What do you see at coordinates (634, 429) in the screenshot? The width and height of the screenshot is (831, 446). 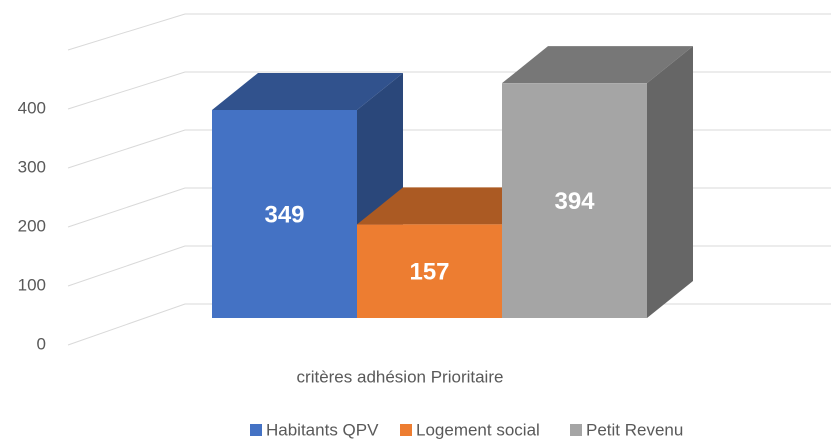 I see `legend-label: Petit Revenu` at bounding box center [634, 429].